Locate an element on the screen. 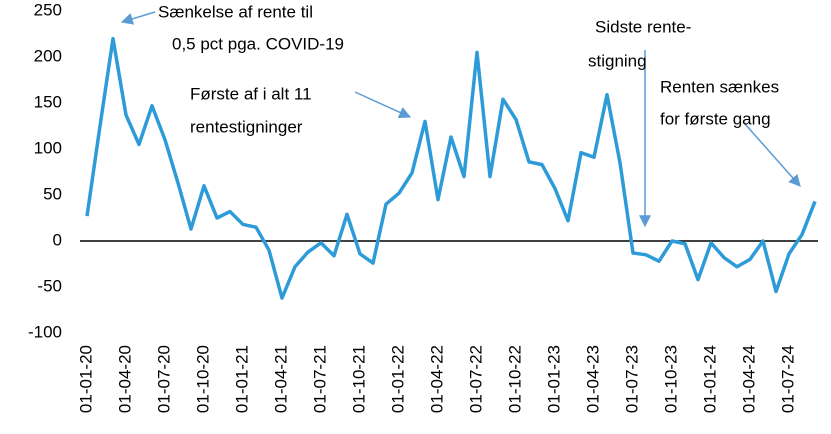 This screenshot has width=831, height=434. x-tick-label: 01-10-22 is located at coordinates (514, 379).